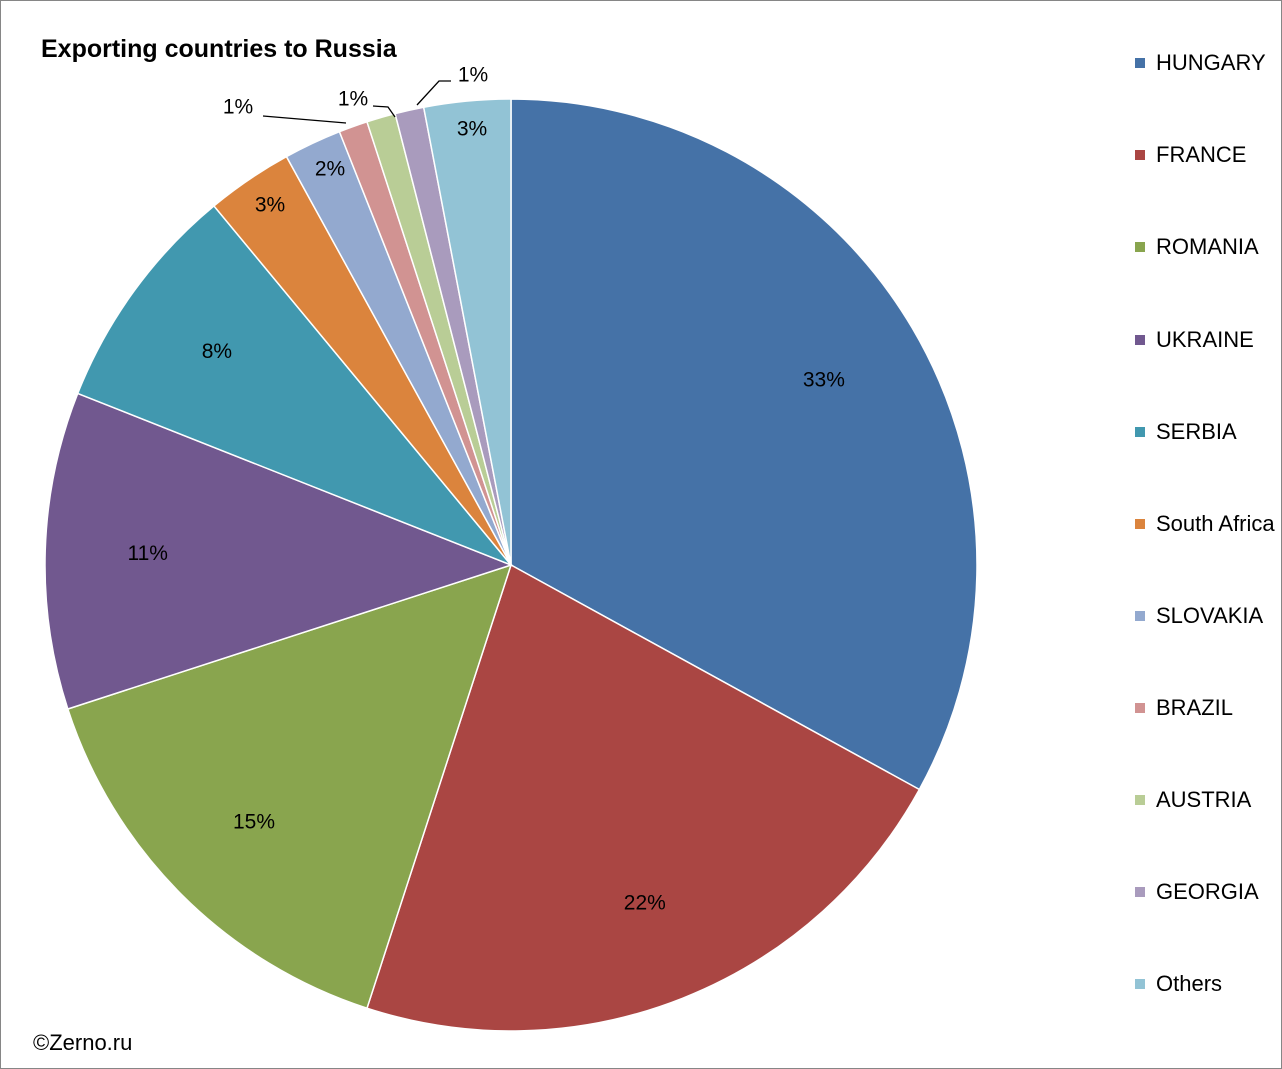 This screenshot has width=1282, height=1069. What do you see at coordinates (1189, 983) in the screenshot?
I see `legend-label: Others` at bounding box center [1189, 983].